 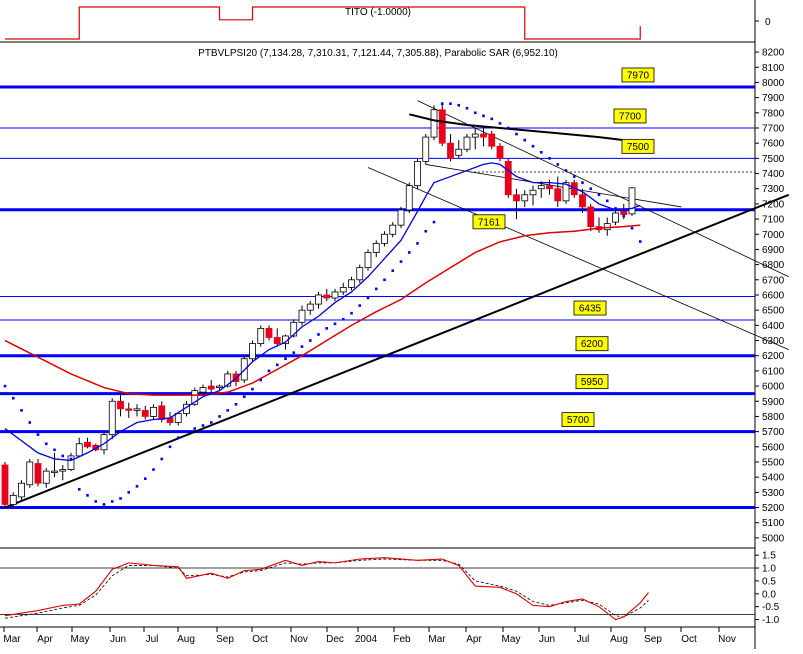 What do you see at coordinates (378, 12) in the screenshot?
I see `tito-indicator-title: TITO (-1.0000)` at bounding box center [378, 12].